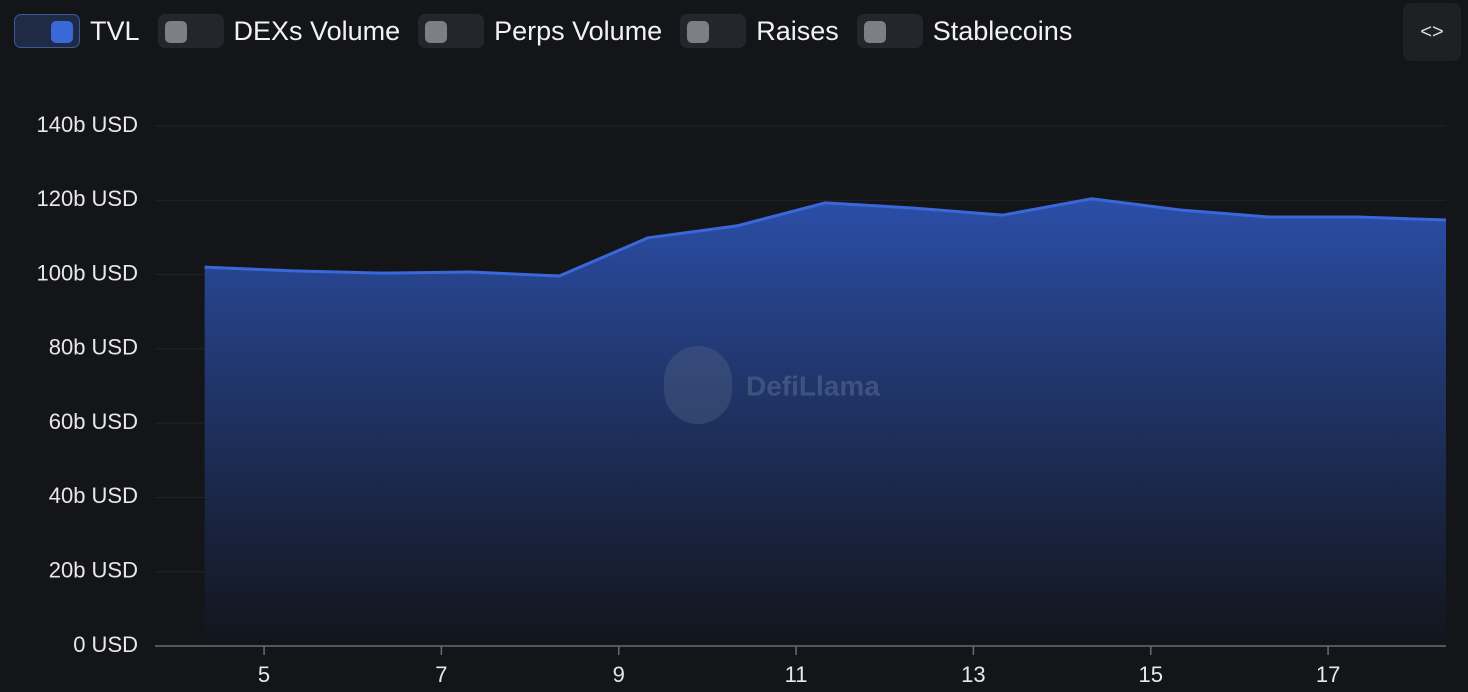 This screenshot has width=1468, height=692. What do you see at coordinates (115, 30) in the screenshot?
I see `toggle-label: TVL` at bounding box center [115, 30].